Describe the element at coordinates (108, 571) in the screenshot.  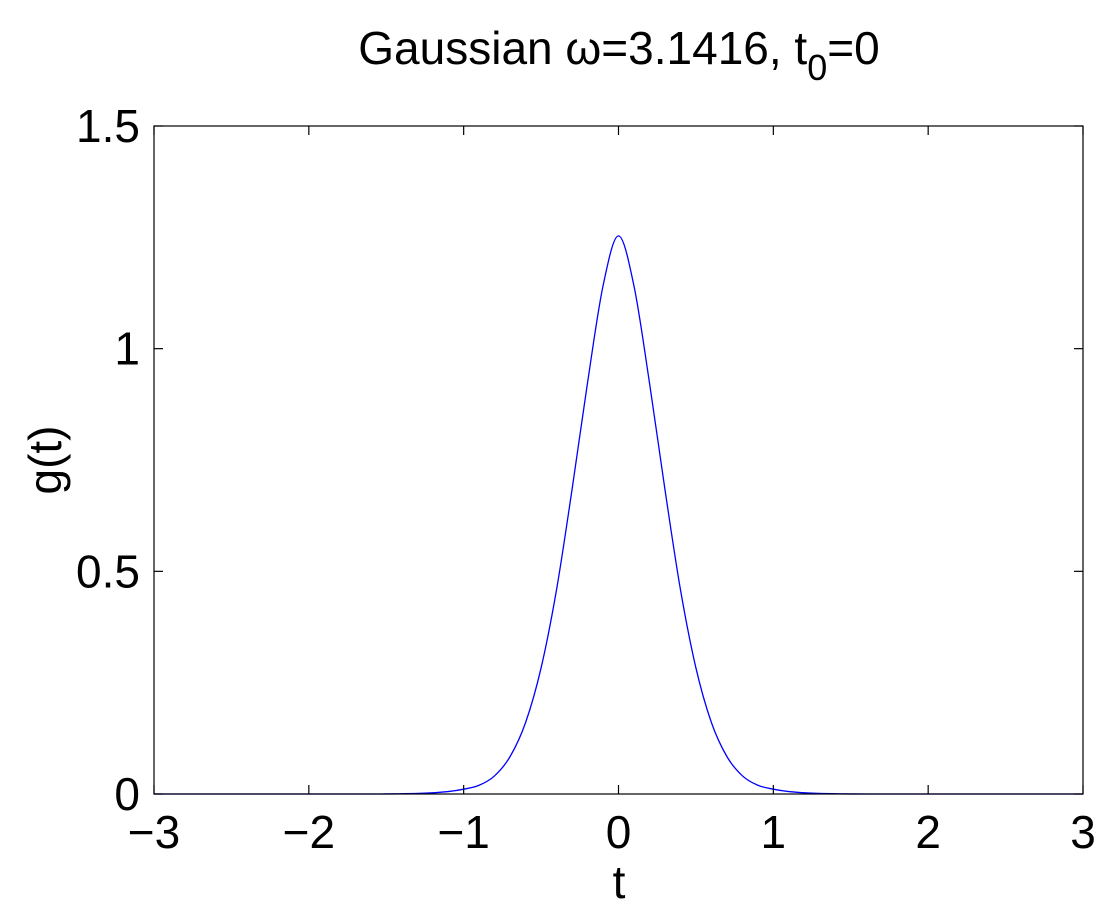
I see `y-tick-label: 0.5` at that location.